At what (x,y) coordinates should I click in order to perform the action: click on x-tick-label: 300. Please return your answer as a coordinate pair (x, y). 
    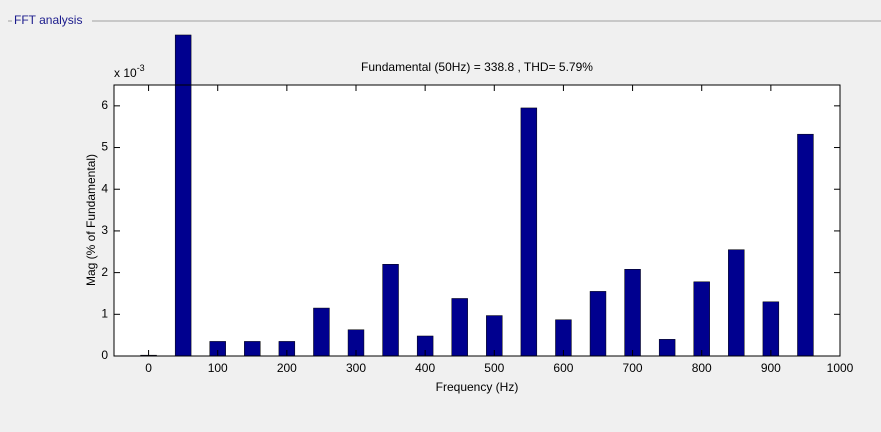
    Looking at the image, I should click on (356, 368).